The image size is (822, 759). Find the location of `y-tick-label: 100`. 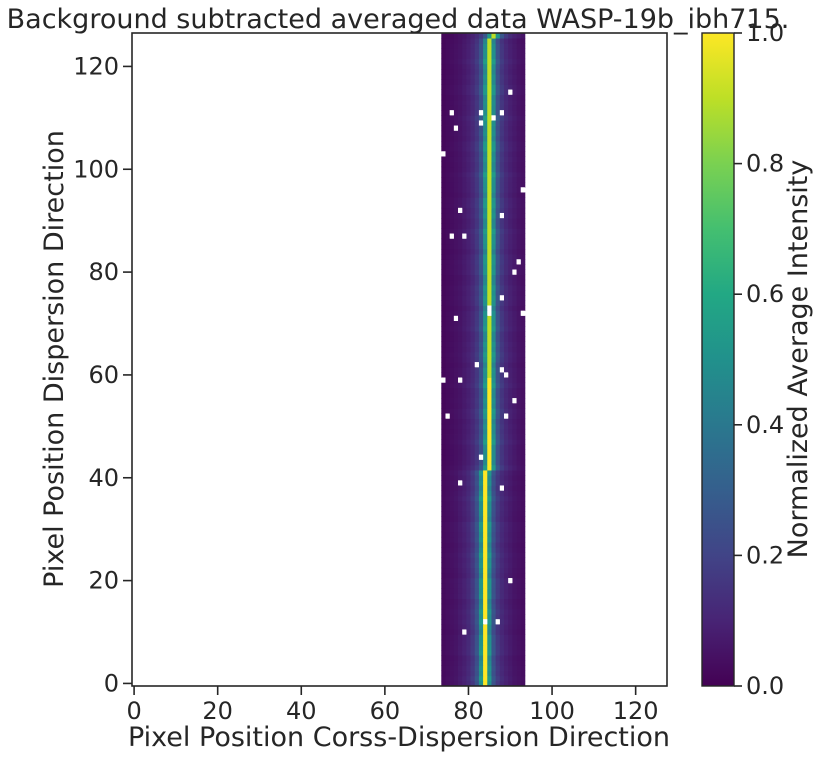

y-tick-label: 100 is located at coordinates (96, 169).